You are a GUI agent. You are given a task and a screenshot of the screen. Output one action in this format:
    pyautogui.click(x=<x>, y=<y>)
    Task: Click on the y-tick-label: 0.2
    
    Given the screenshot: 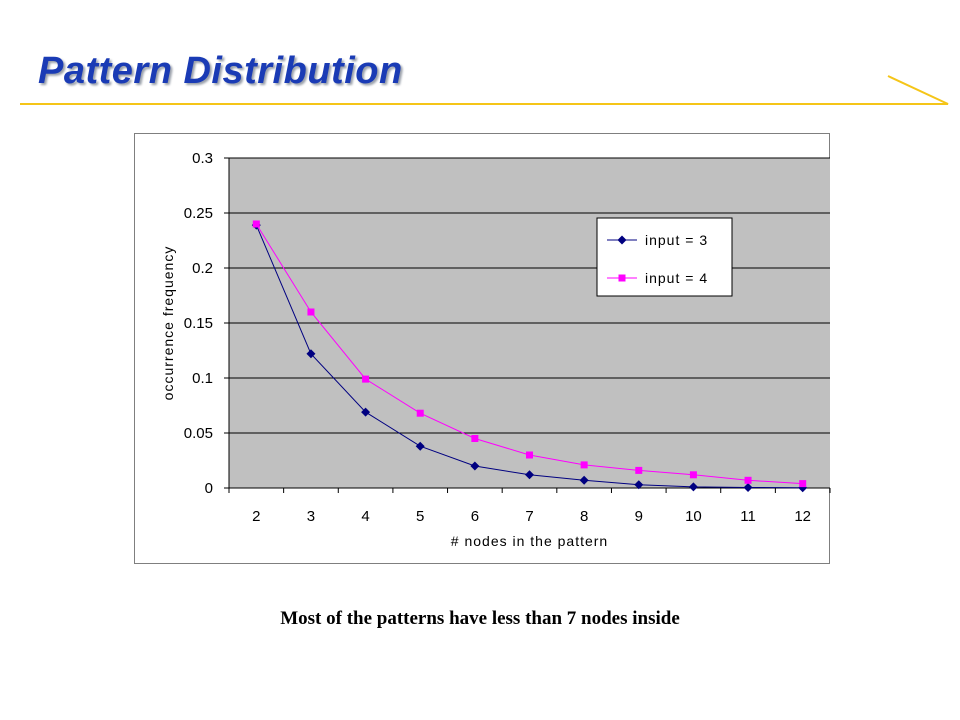 What is the action you would take?
    pyautogui.click(x=202, y=268)
    